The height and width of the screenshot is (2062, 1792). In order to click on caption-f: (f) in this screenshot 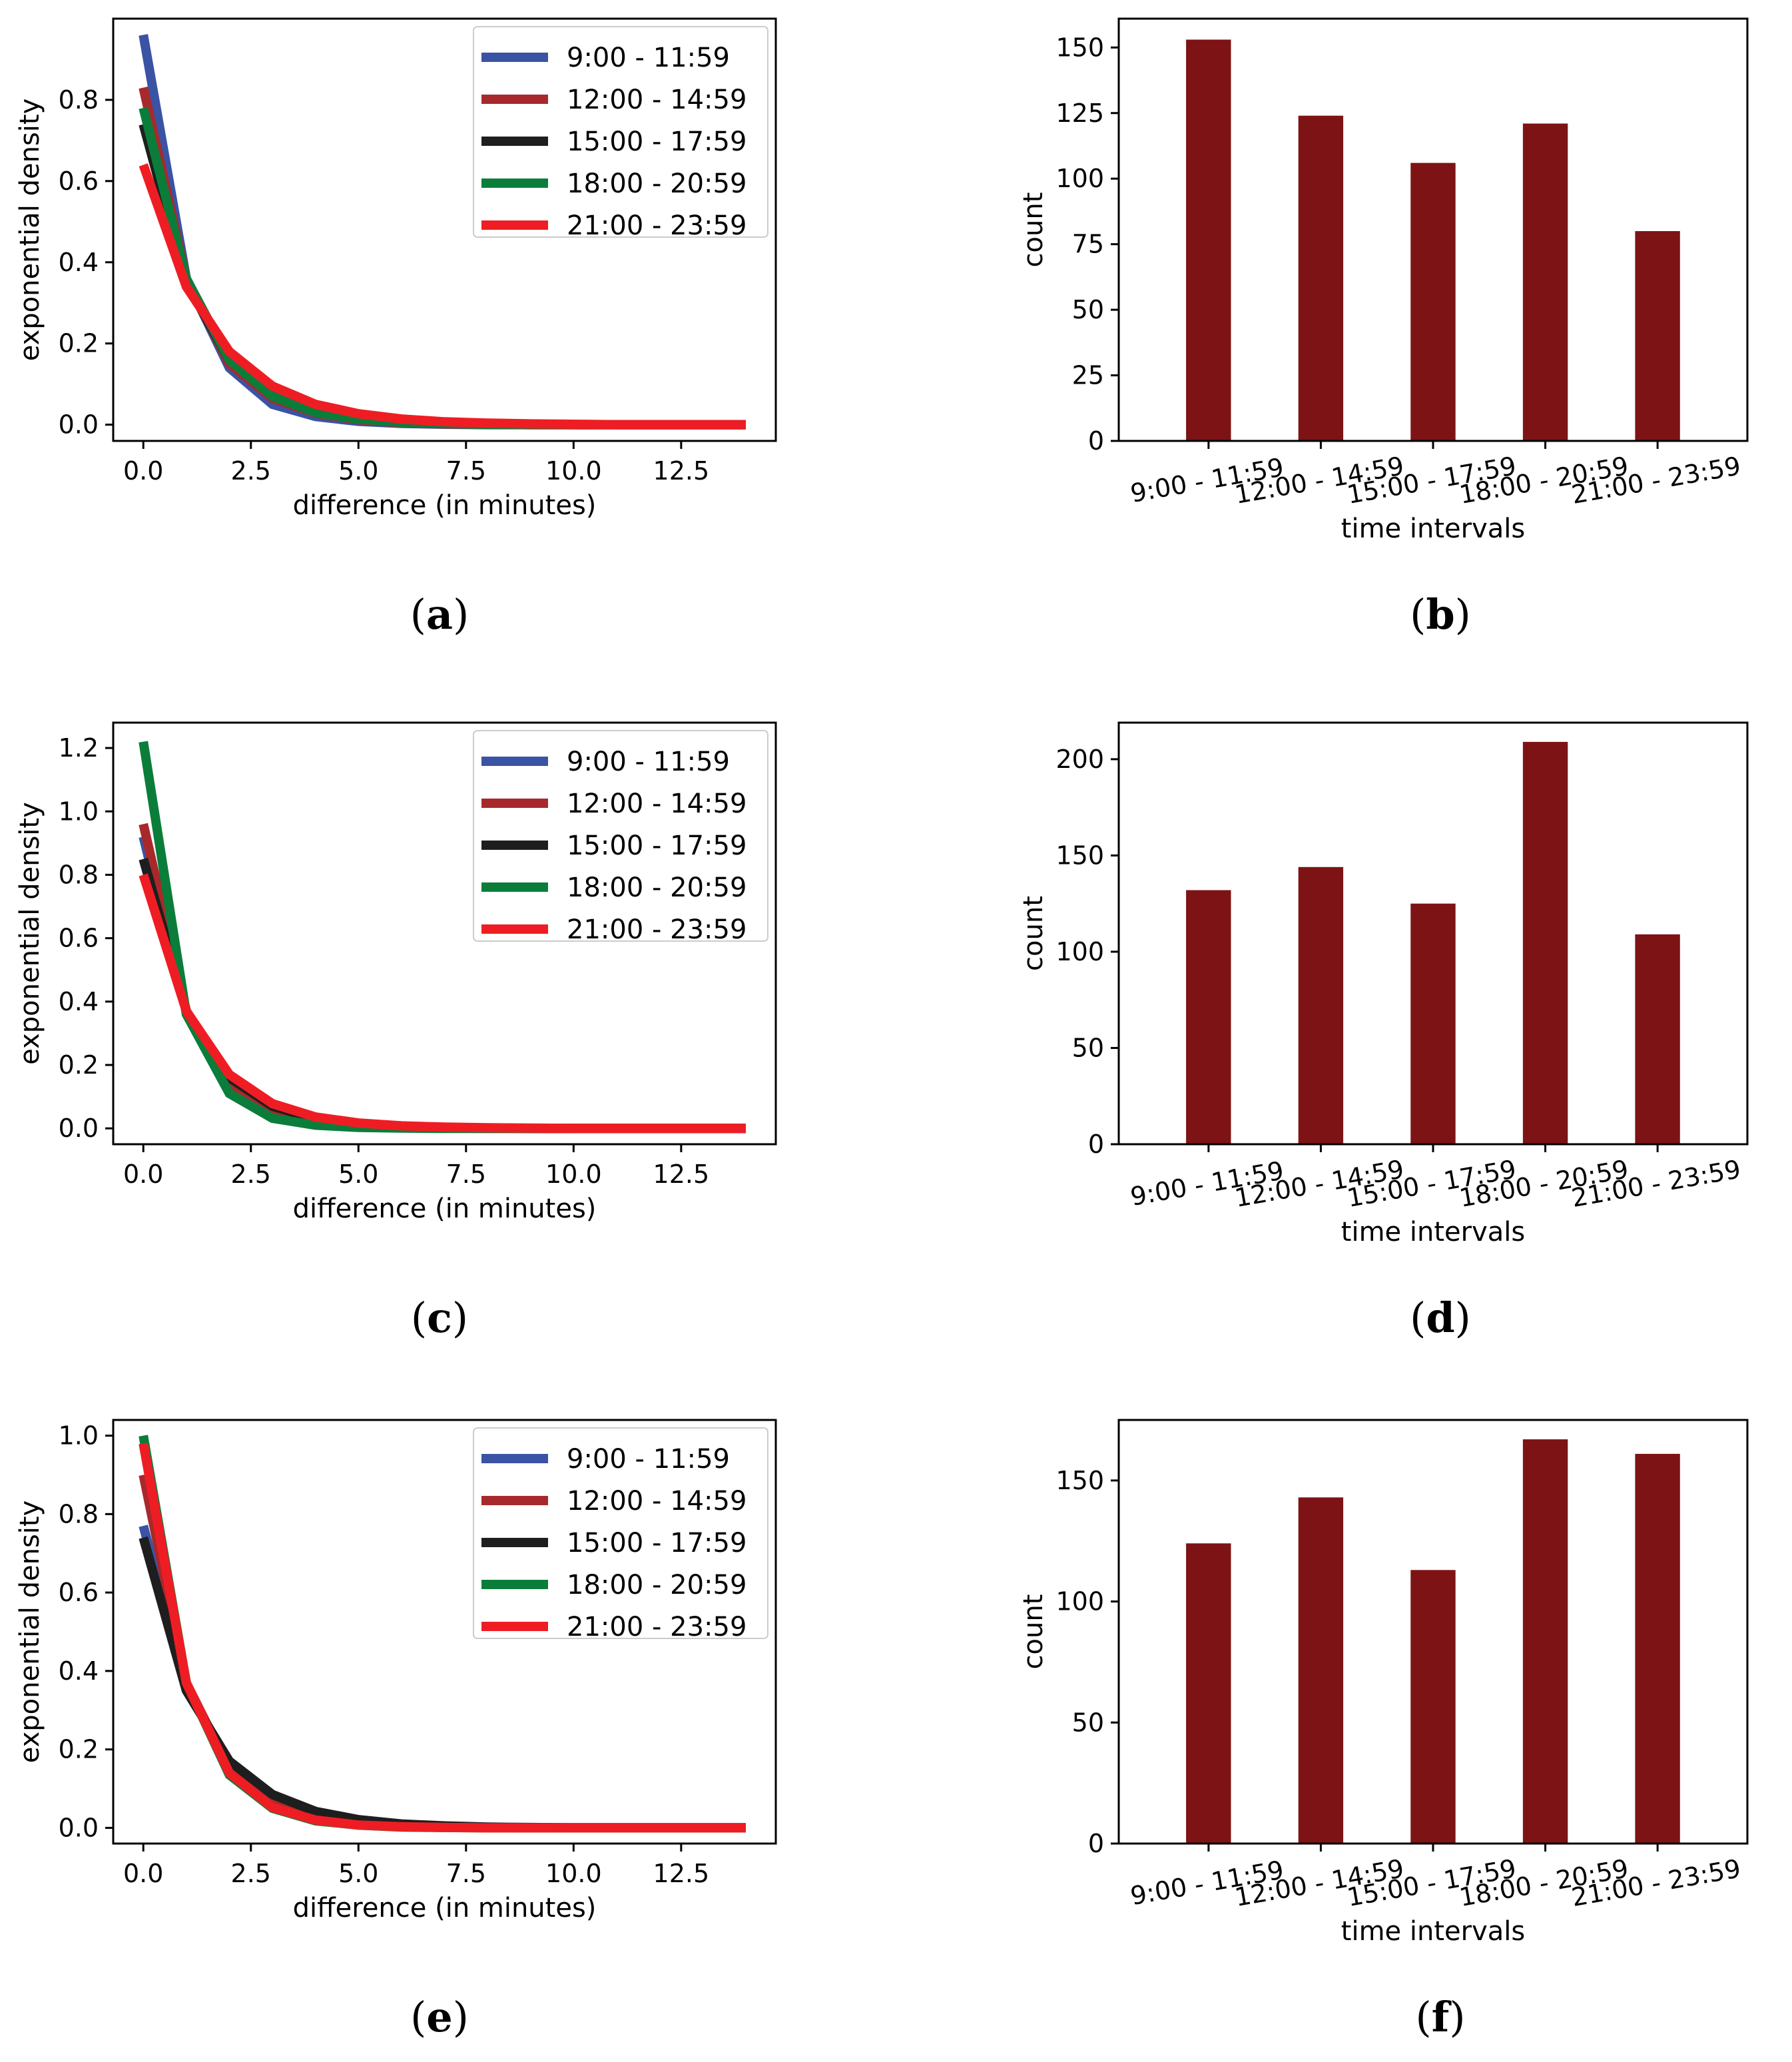, I will do `click(1440, 2017)`.